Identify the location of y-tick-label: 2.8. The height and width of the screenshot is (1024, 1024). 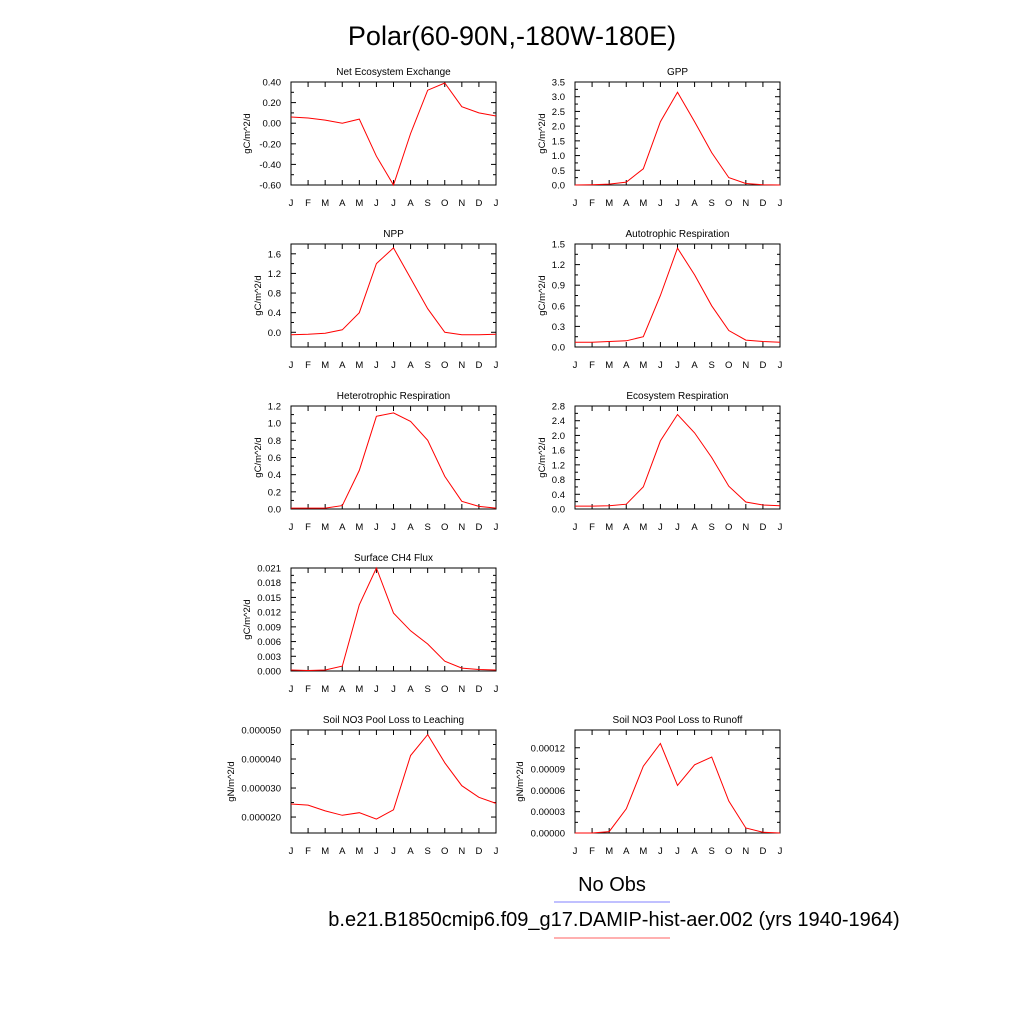
(558, 407).